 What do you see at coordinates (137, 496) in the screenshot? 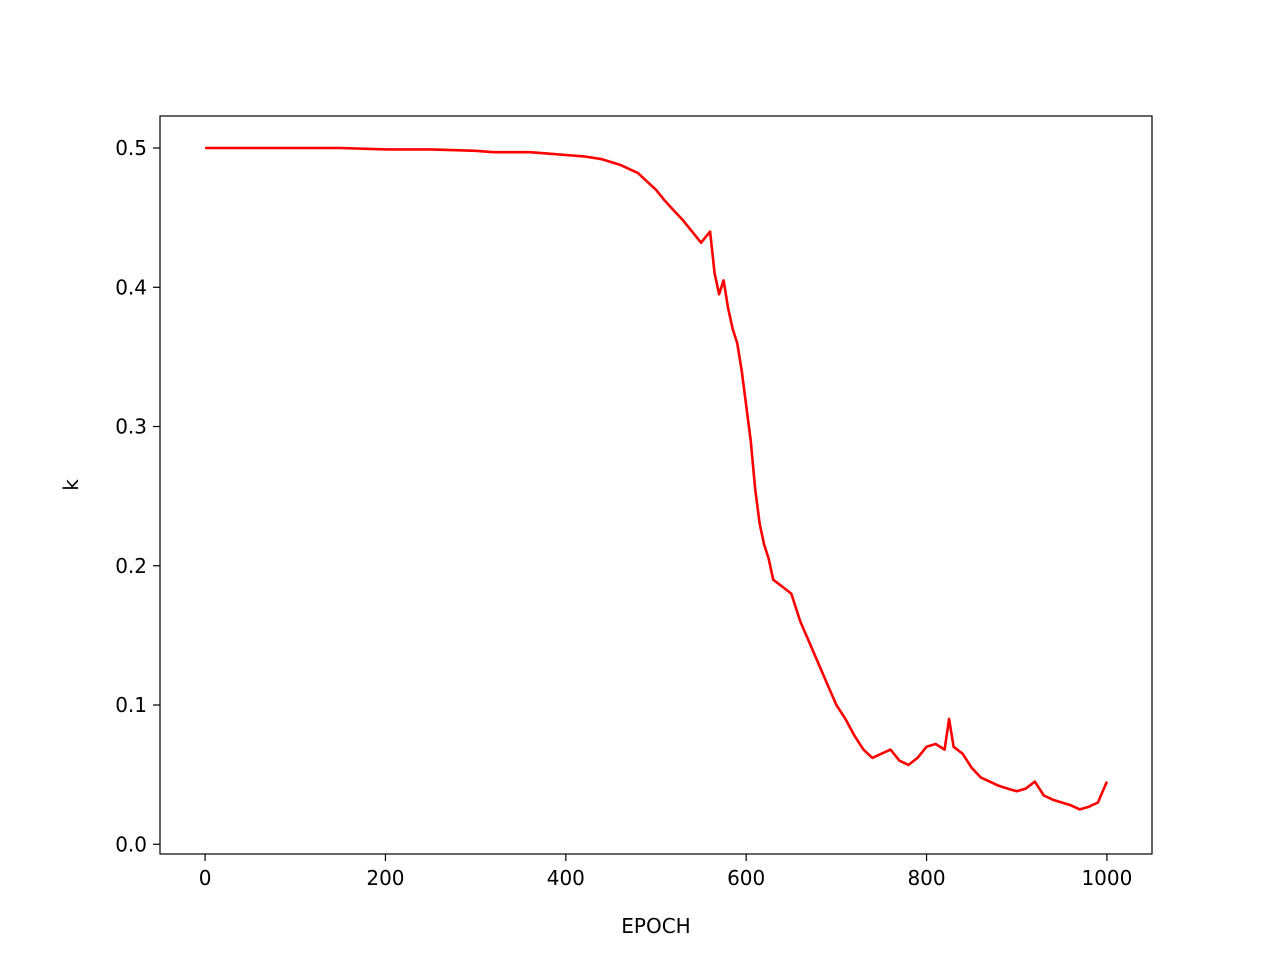
I see `y-axis-ticks: 0.0 0.1 0.2 0.3 0.4 0.5` at bounding box center [137, 496].